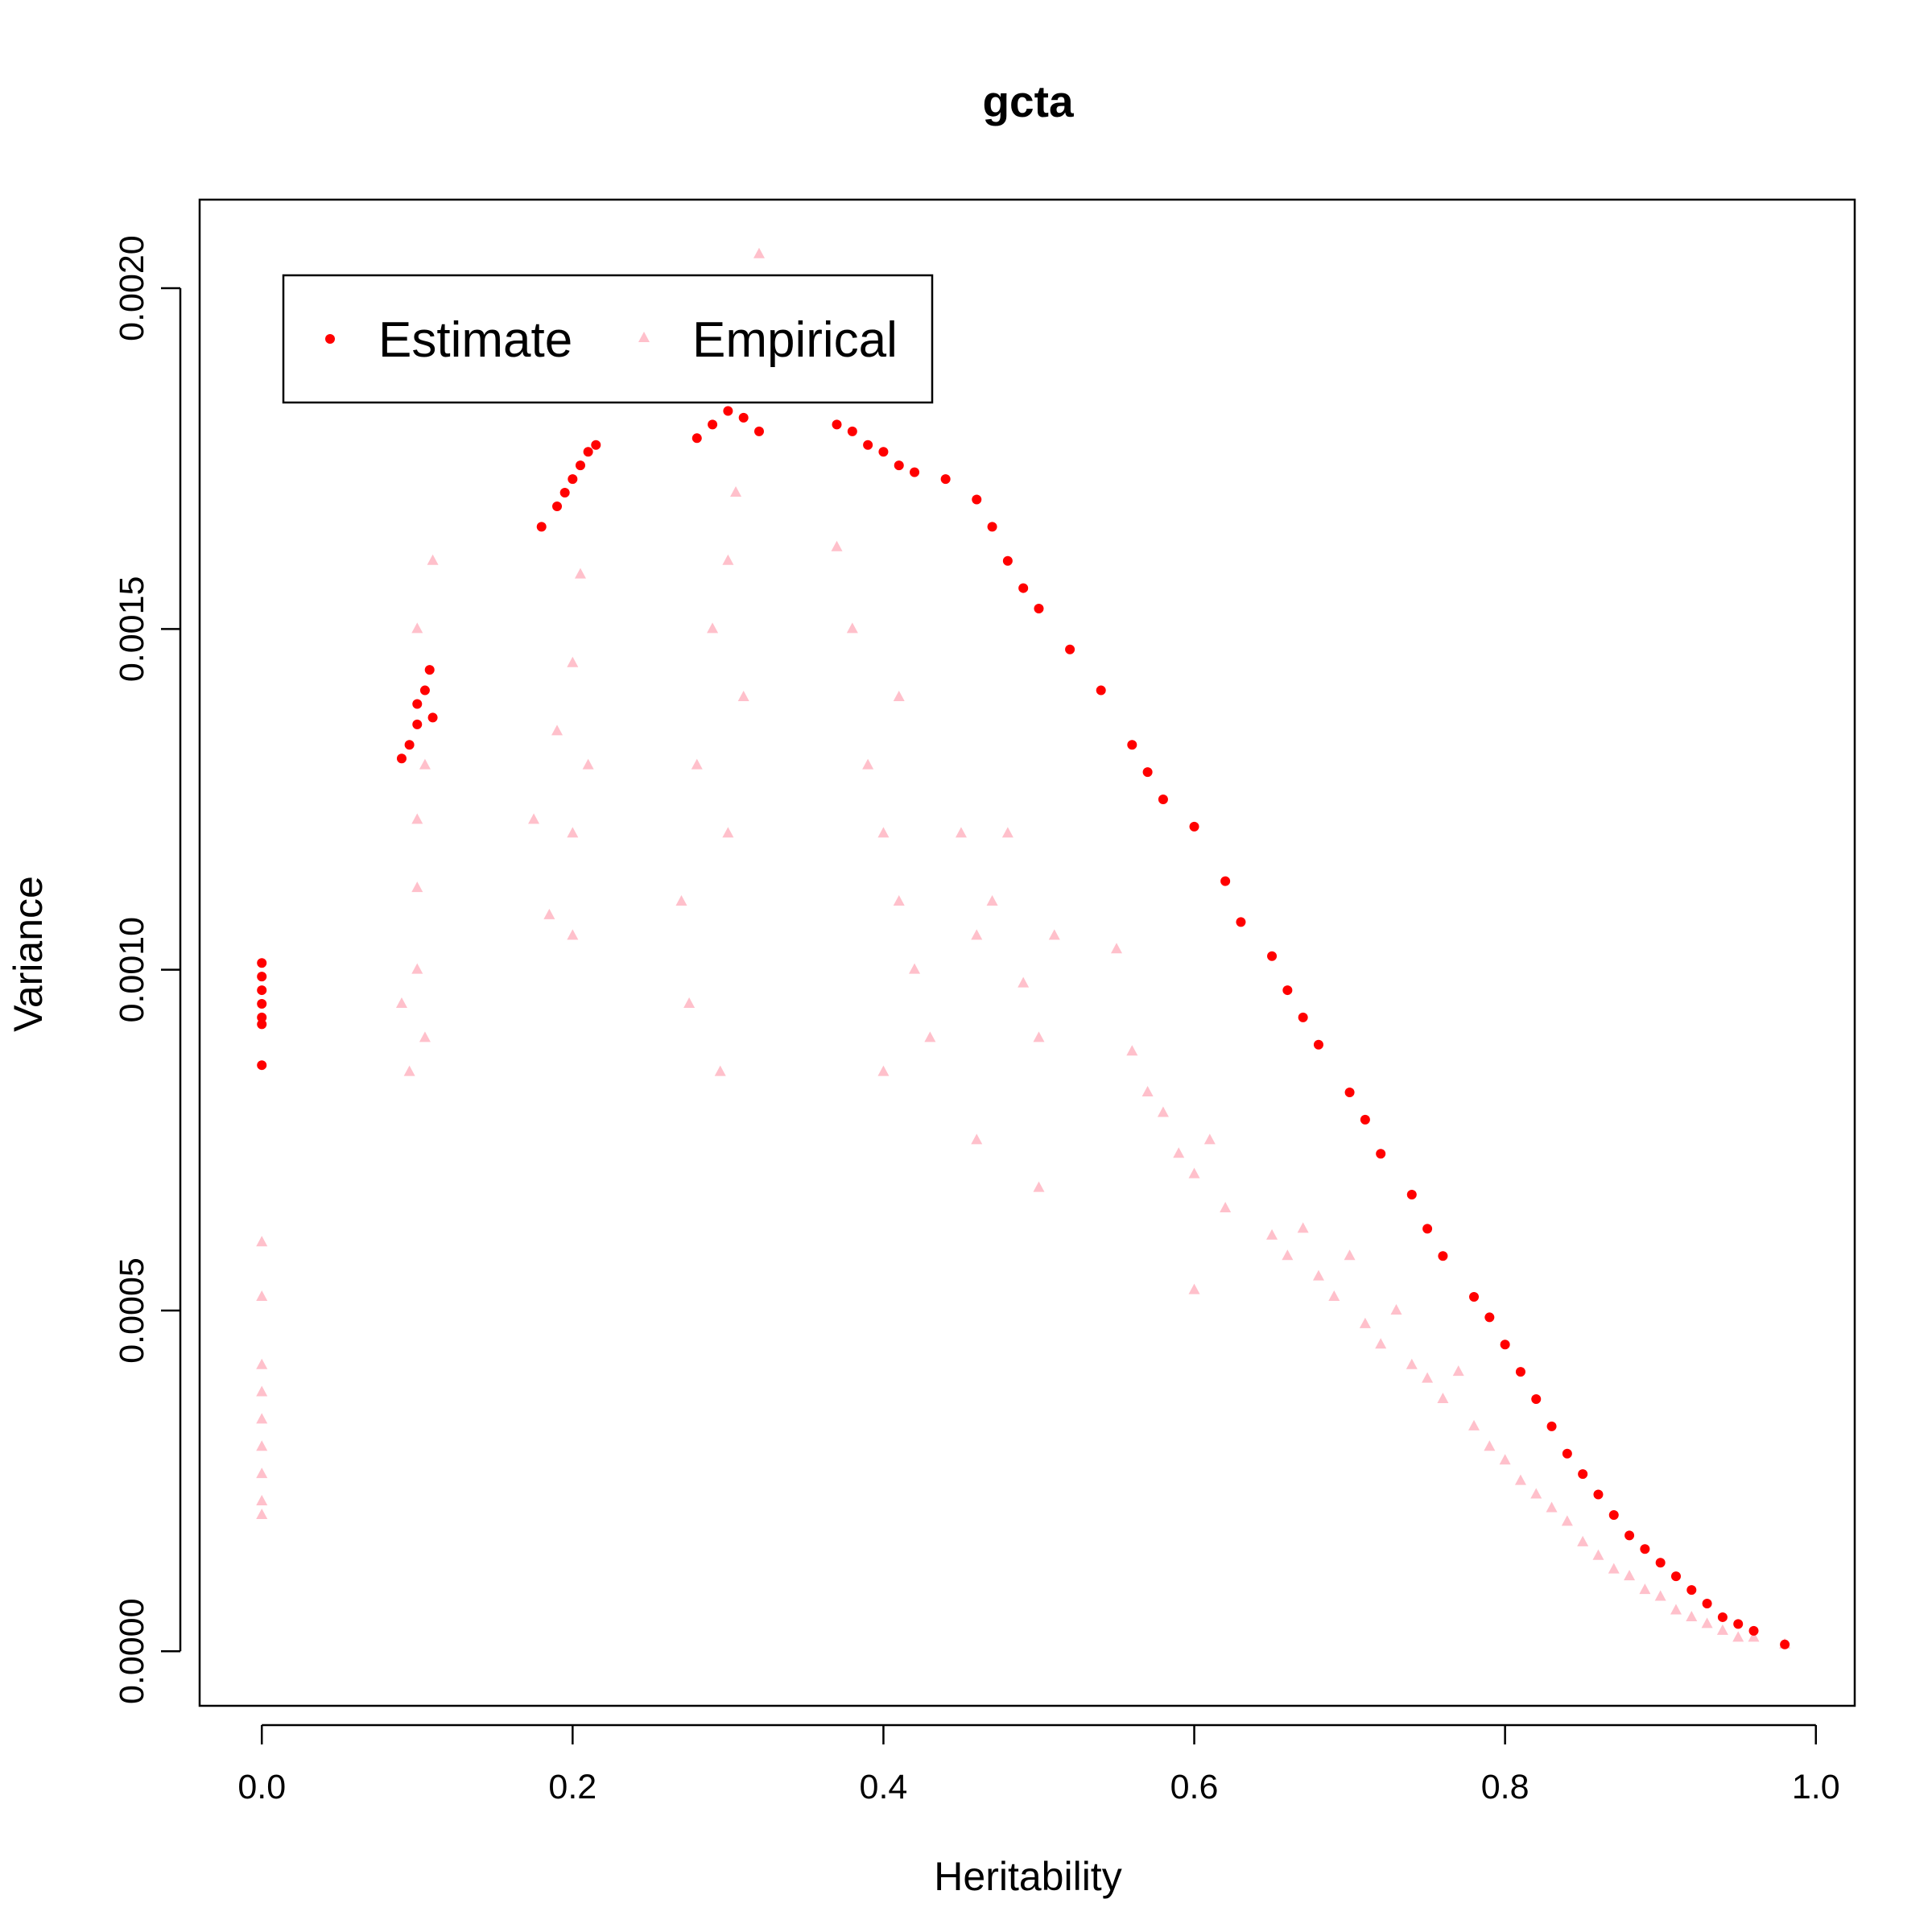 This screenshot has width=1932, height=1932. What do you see at coordinates (132, 970) in the screenshot?
I see `y-tick-label: 0.0010` at bounding box center [132, 970].